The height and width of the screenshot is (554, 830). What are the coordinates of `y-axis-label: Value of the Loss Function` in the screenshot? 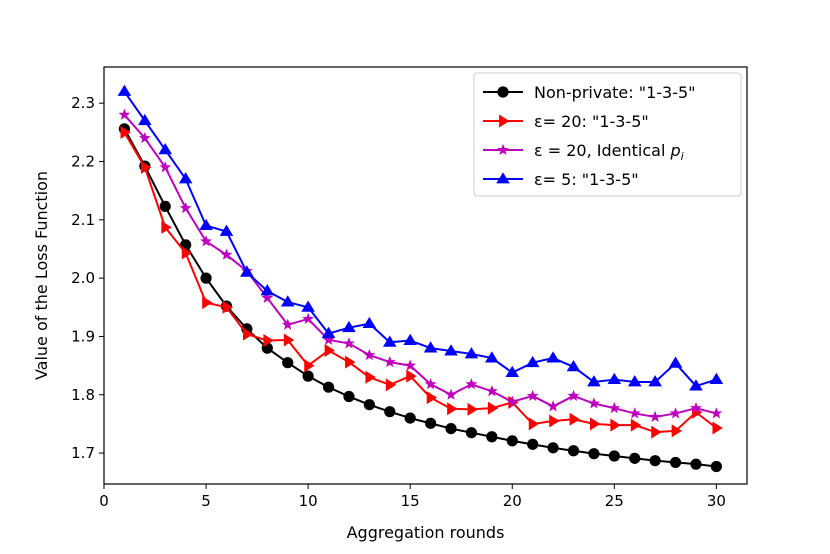 It's located at (41, 275).